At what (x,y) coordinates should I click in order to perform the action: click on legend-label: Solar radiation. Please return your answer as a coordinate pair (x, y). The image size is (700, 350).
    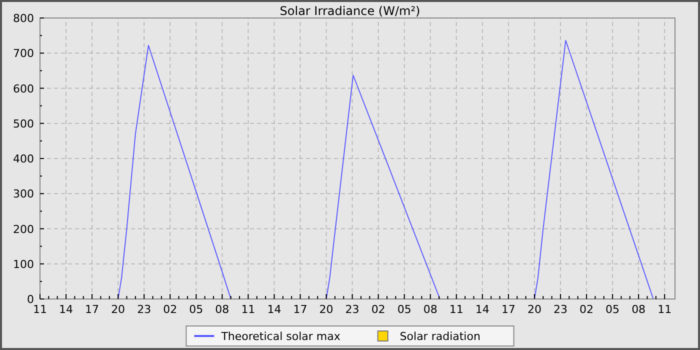
    Looking at the image, I should click on (440, 336).